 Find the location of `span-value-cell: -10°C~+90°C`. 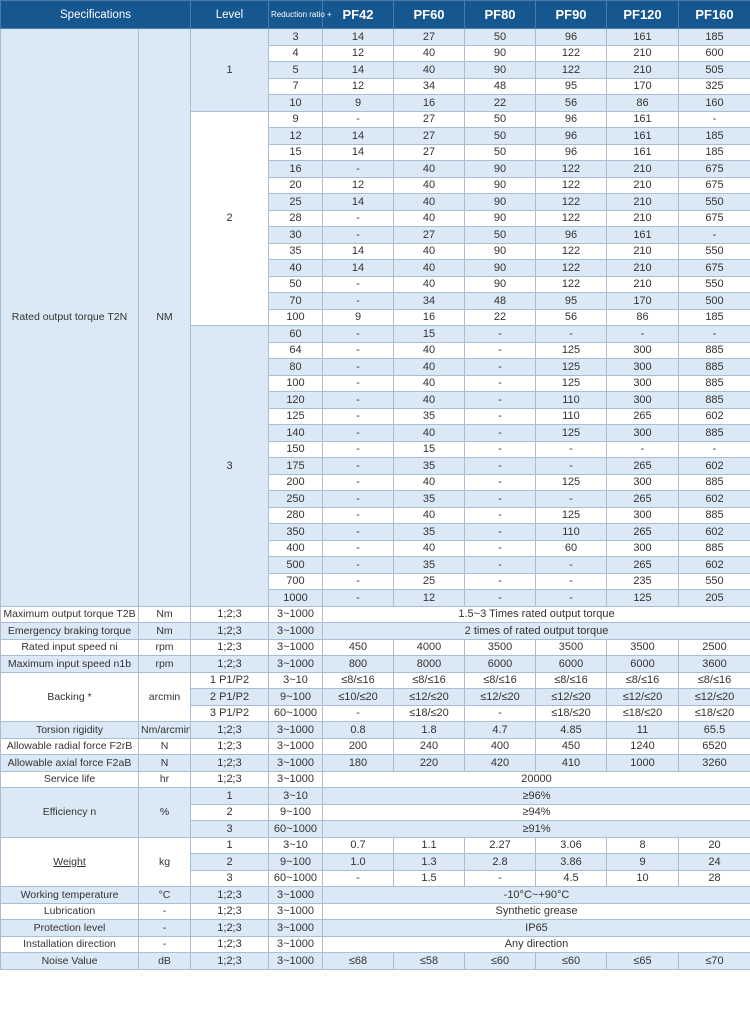

span-value-cell: -10°C~+90°C is located at coordinates (536, 895).